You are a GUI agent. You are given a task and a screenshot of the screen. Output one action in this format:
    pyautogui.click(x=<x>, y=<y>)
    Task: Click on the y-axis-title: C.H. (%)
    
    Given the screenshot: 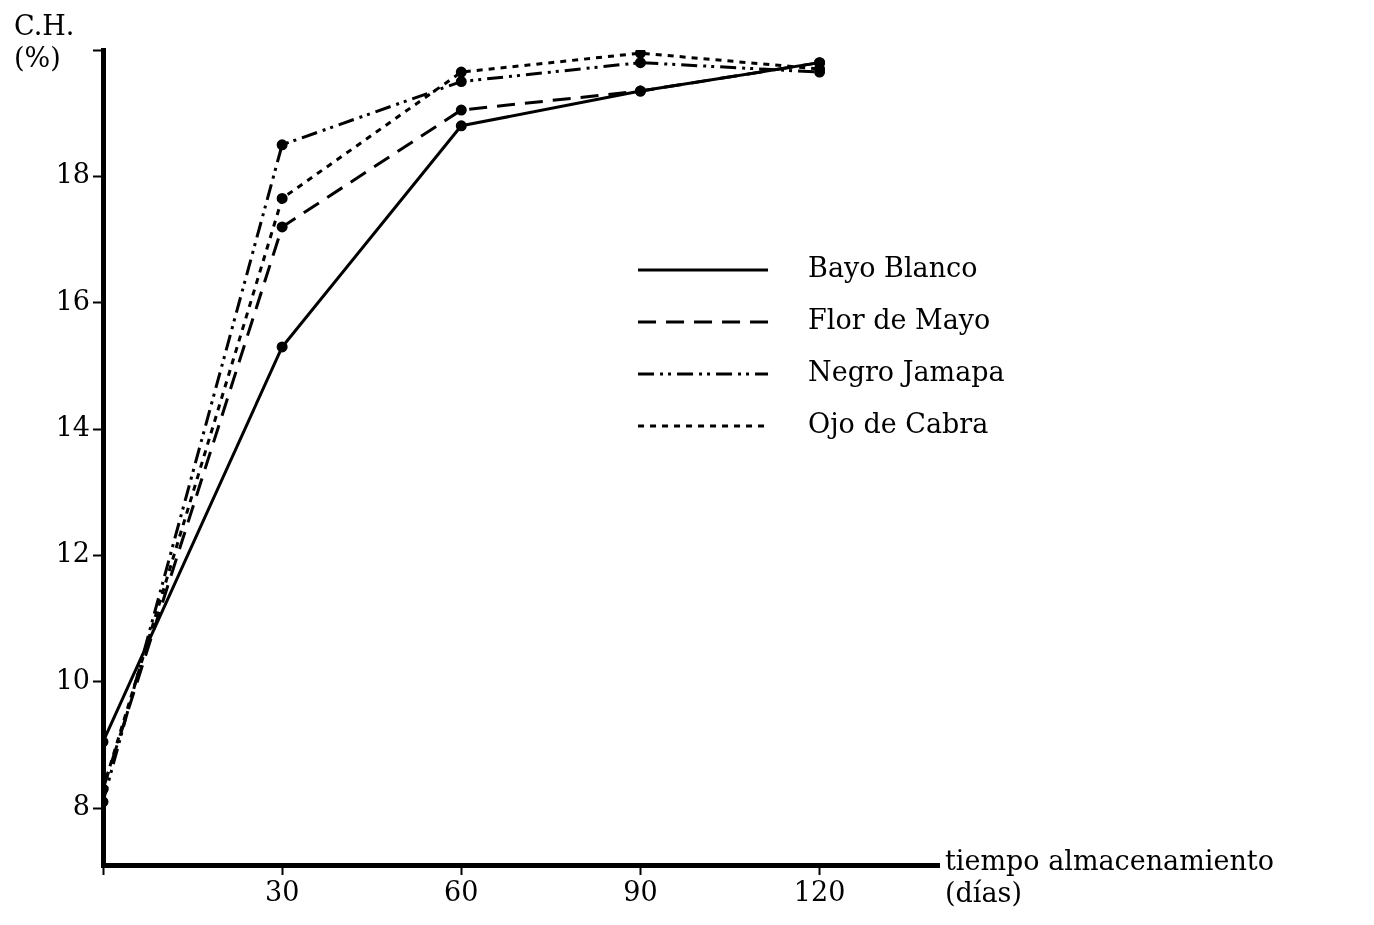 What is the action you would take?
    pyautogui.click(x=44, y=42)
    